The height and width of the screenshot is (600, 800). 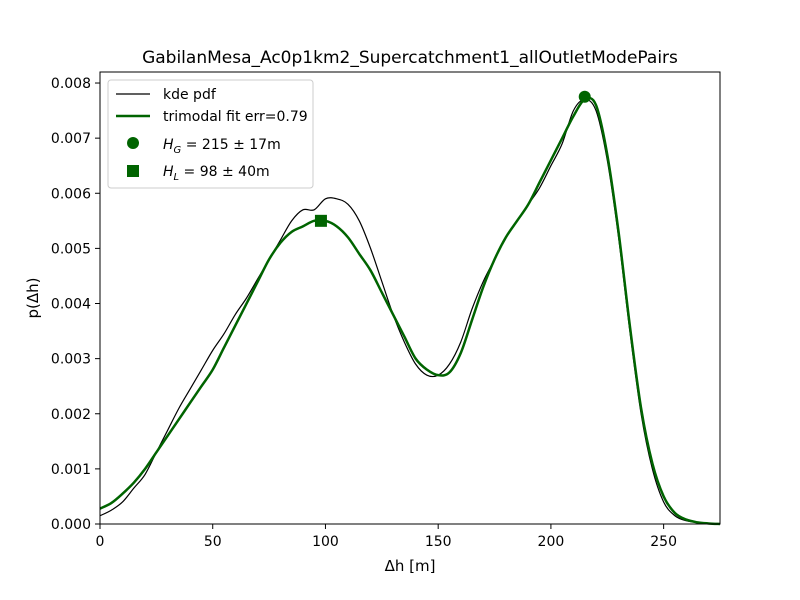 I want to click on x-axis-label: Δh [m], so click(x=410, y=566).